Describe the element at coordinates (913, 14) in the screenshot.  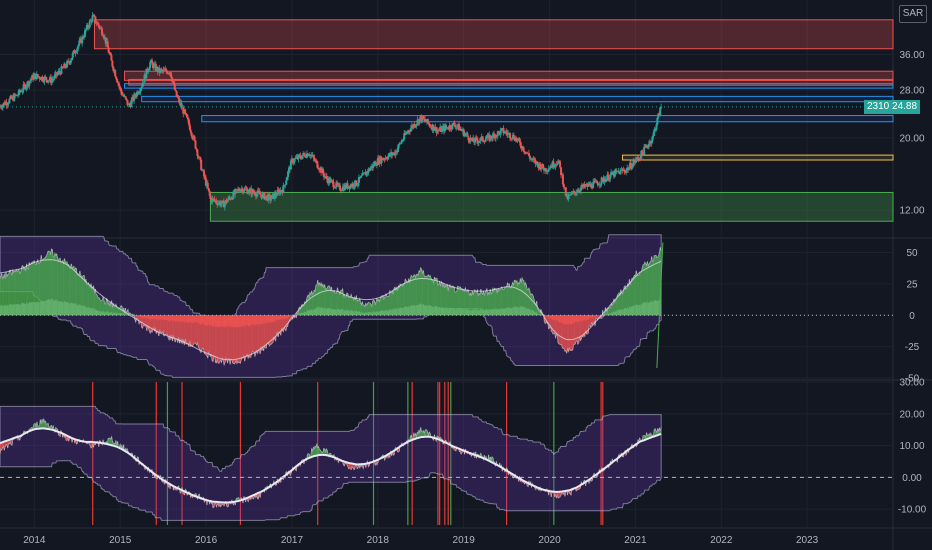
I see `currency-badge: SAR` at that location.